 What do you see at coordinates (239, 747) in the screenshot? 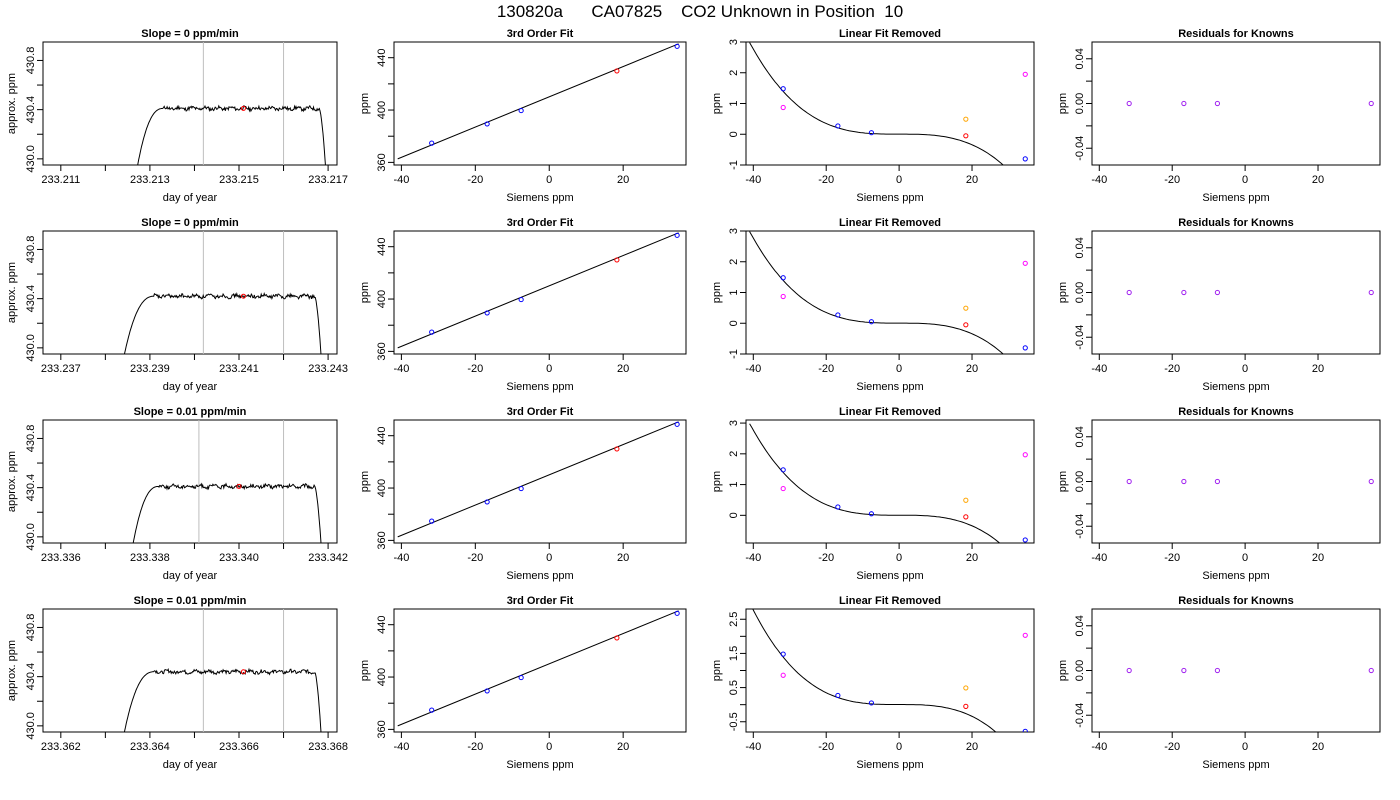
I see `x-tick-label: 233.366` at bounding box center [239, 747].